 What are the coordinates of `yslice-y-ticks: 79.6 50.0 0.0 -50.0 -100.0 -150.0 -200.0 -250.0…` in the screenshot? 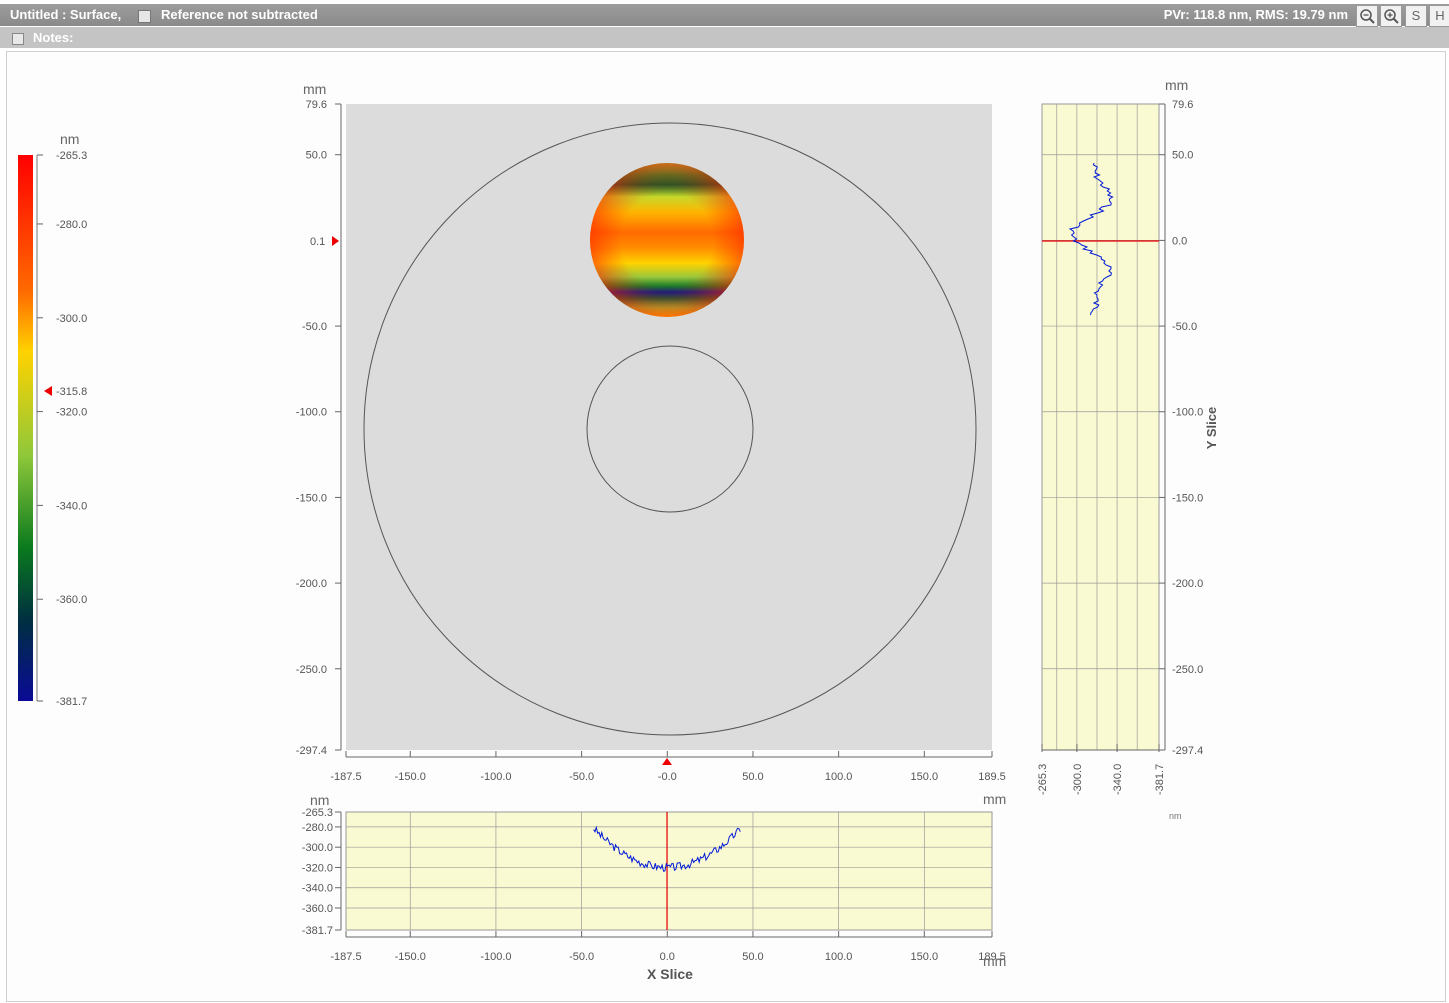 It's located at (1181, 428).